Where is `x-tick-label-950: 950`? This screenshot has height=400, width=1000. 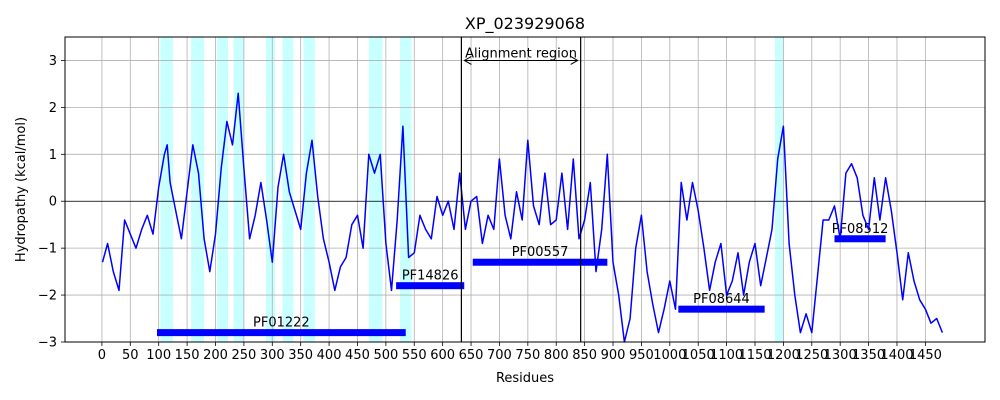 x-tick-label-950: 950 is located at coordinates (641, 355).